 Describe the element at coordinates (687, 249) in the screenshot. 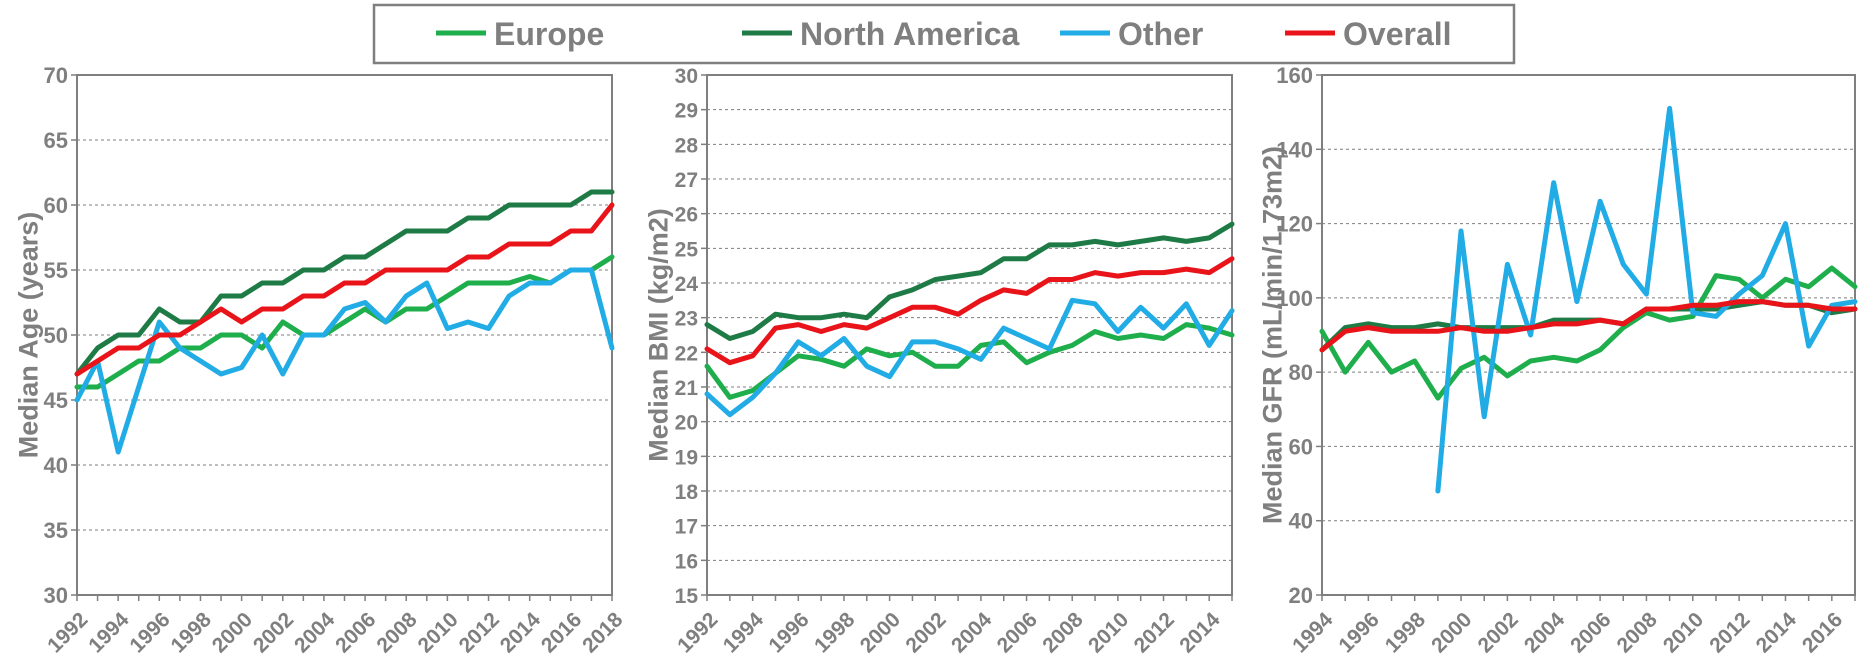

I see `y-tick-label: 25` at that location.